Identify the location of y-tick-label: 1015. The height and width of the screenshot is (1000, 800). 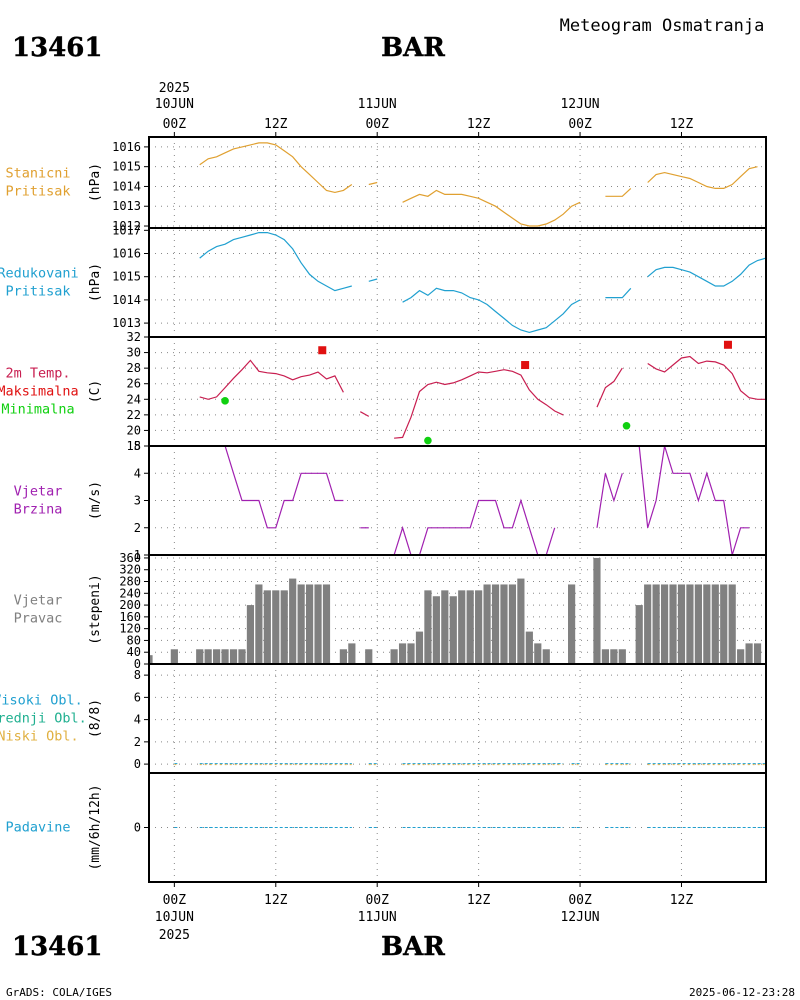
(126, 277).